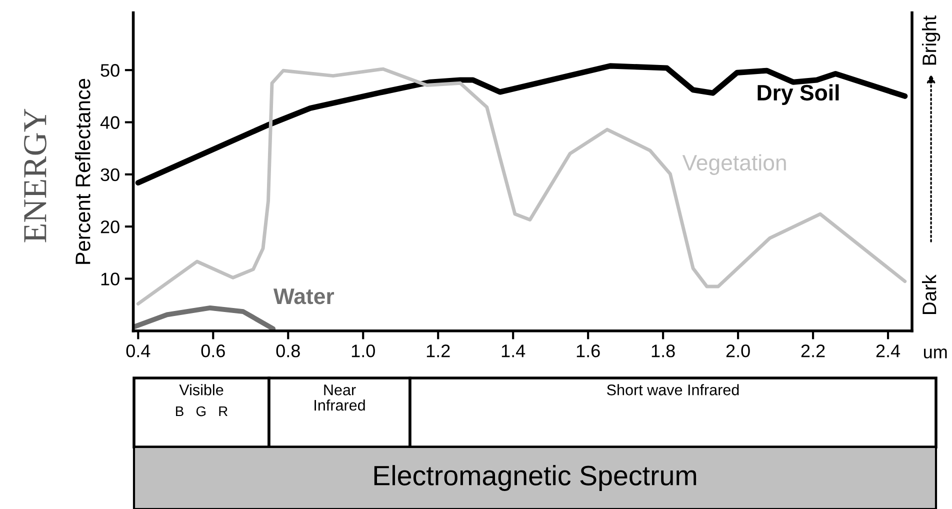  What do you see at coordinates (204, 318) in the screenshot?
I see `line-series` at bounding box center [204, 318].